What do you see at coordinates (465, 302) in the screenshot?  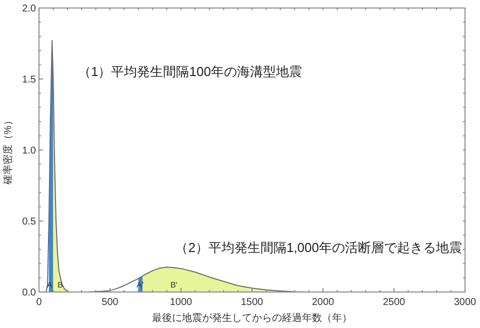 I see `x-tick-label: 3000` at bounding box center [465, 302].